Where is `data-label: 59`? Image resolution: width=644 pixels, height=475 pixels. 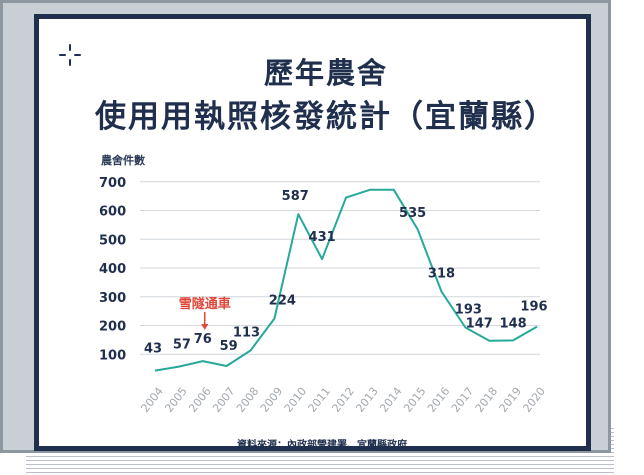
data-label: 59 is located at coordinates (229, 346).